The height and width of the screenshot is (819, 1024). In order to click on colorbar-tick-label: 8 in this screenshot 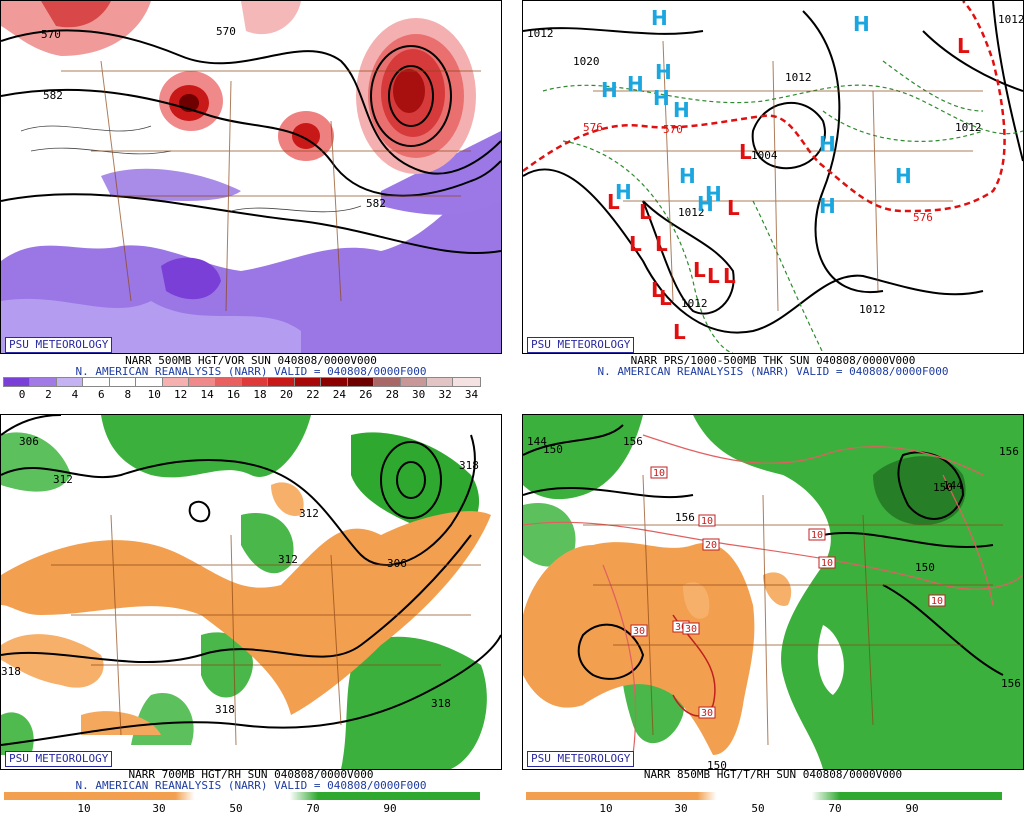, I will do `click(128, 394)`.